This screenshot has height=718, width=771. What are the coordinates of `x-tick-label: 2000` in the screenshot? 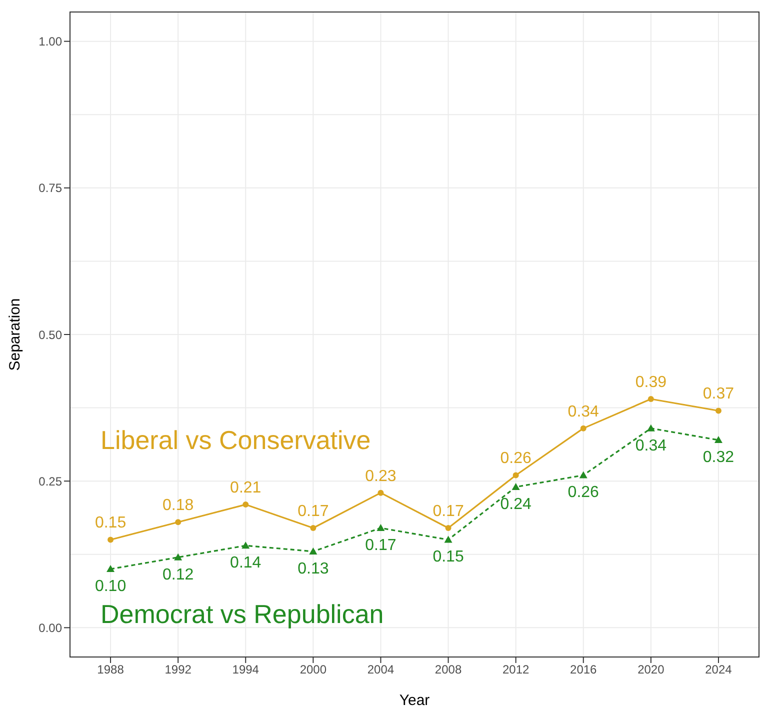 It's located at (313, 669).